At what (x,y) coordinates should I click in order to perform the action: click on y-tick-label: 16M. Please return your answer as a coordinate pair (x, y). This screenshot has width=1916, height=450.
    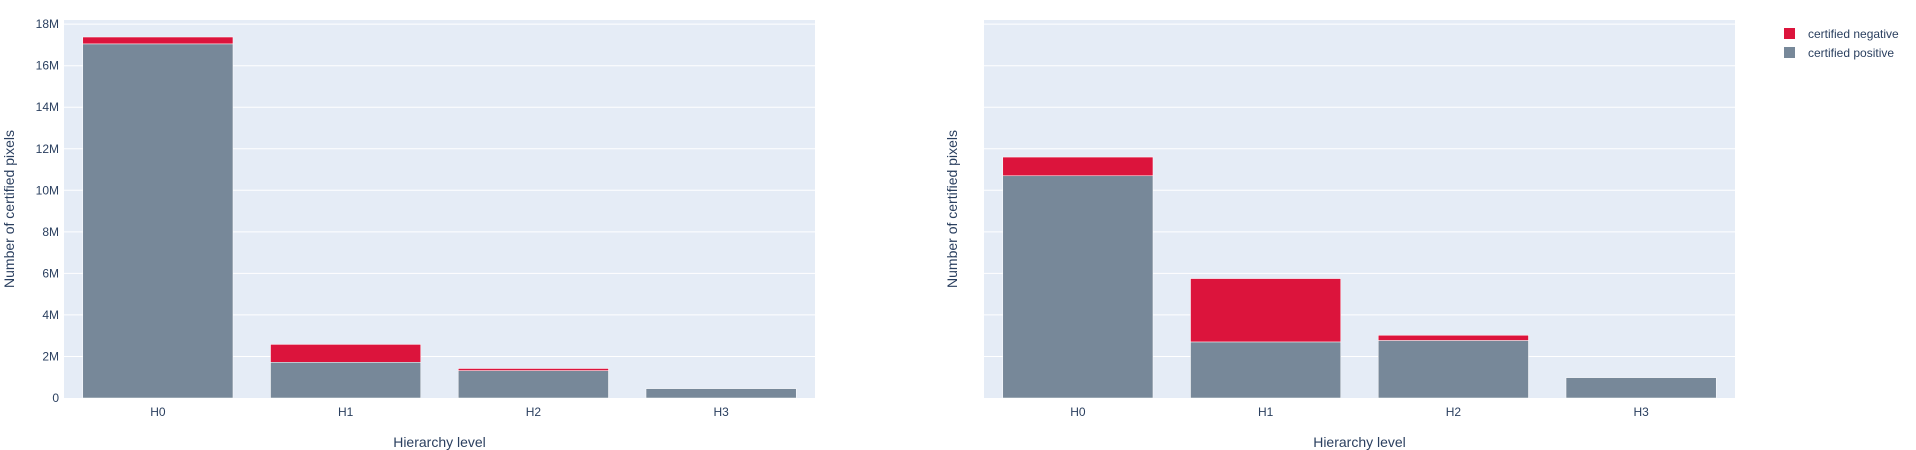
    Looking at the image, I should click on (47, 66).